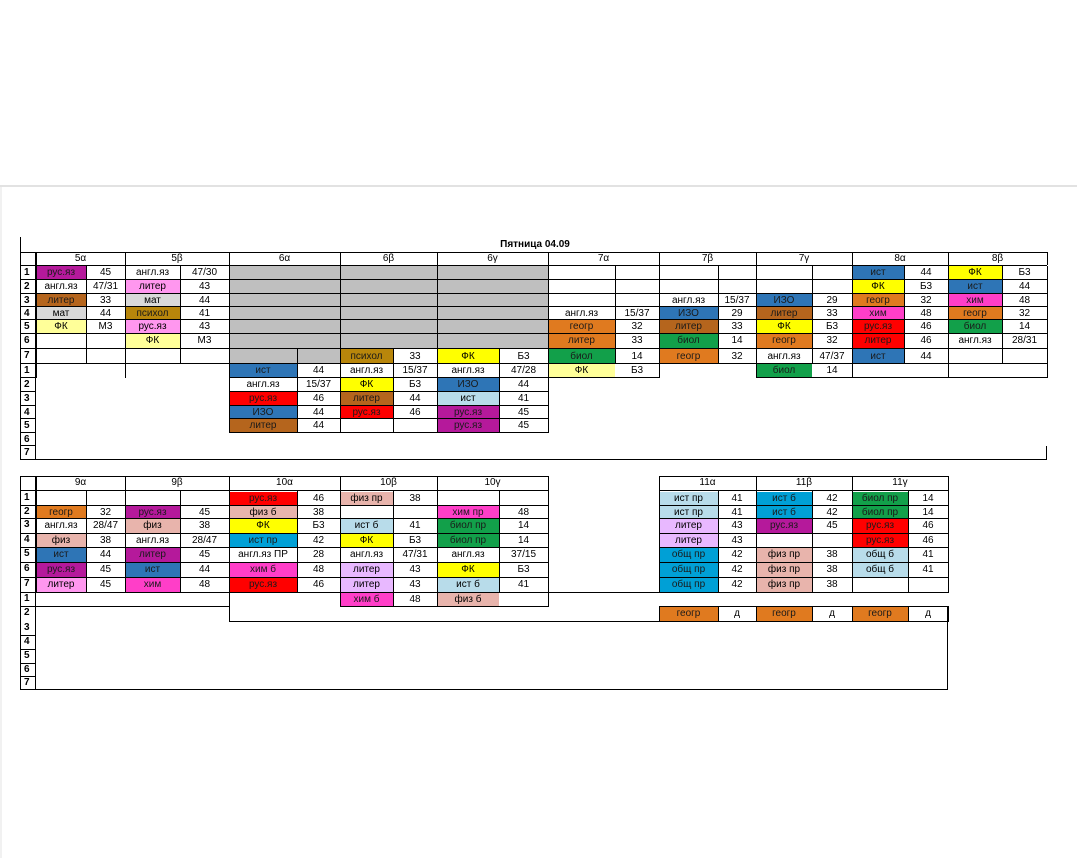 This screenshot has height=858, width=1077. I want to click on subject-cell: общ б, so click(880, 555).